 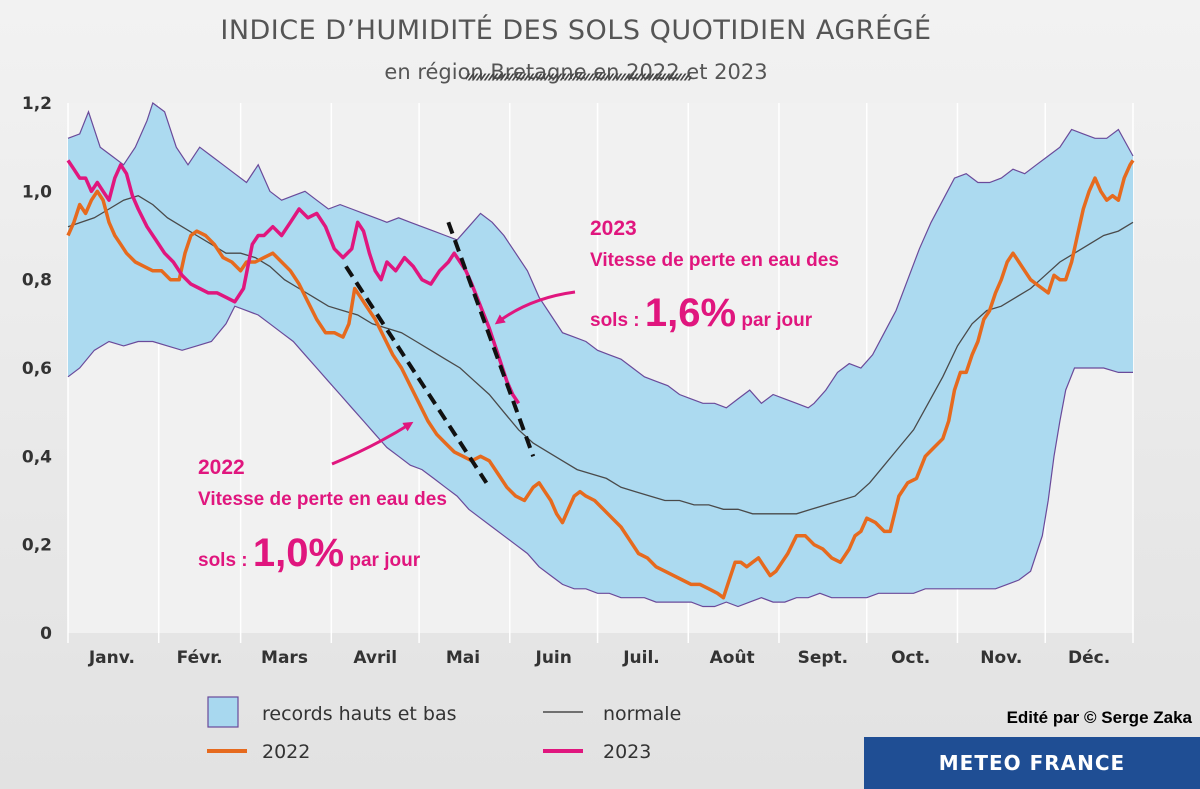 I want to click on annotation-2023-suffix: par jour, so click(x=774, y=320).